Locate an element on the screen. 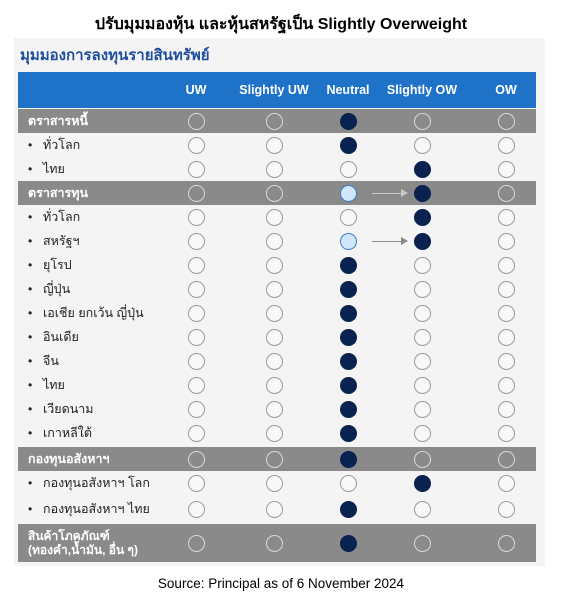 This screenshot has width=562, height=603. asset-row-15: • กองทุนอสังหาฯ โลก is located at coordinates (277, 483).